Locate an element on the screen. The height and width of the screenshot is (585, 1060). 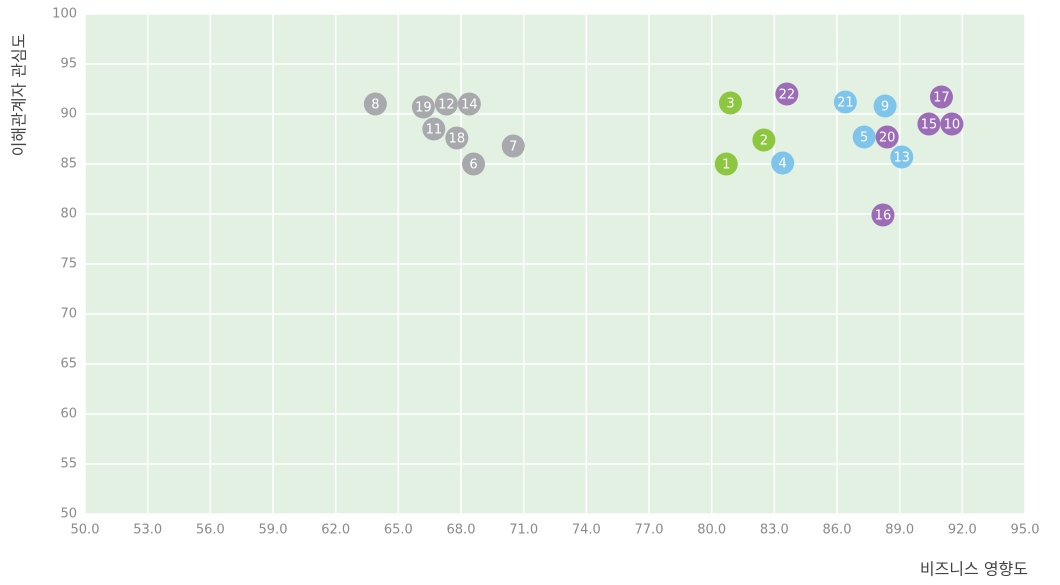
y-tick-label: 50 is located at coordinates (68, 514).